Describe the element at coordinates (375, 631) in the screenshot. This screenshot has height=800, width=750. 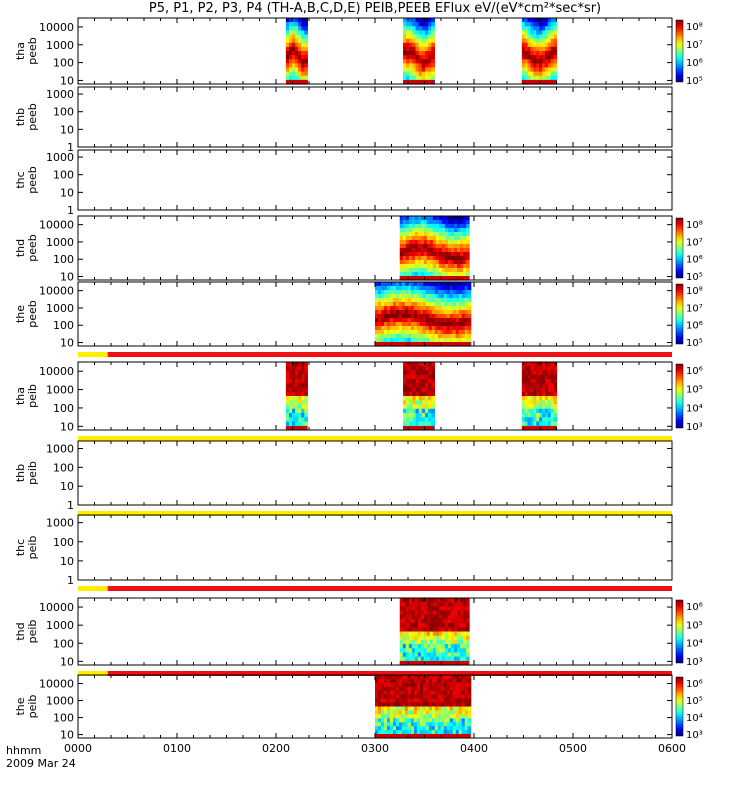
I see `thd-peib-frame` at that location.